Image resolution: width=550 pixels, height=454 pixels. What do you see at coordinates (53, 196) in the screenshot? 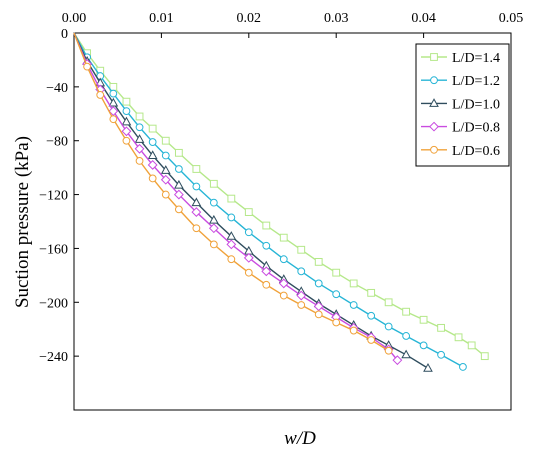
I see `y-tick-label: −120` at bounding box center [53, 196].